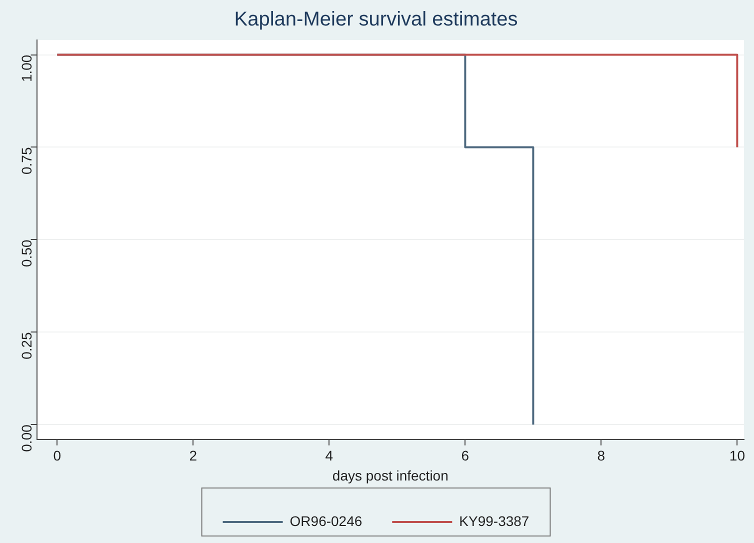  Describe the element at coordinates (26, 68) in the screenshot. I see `y-tick-label: 1.00` at that location.